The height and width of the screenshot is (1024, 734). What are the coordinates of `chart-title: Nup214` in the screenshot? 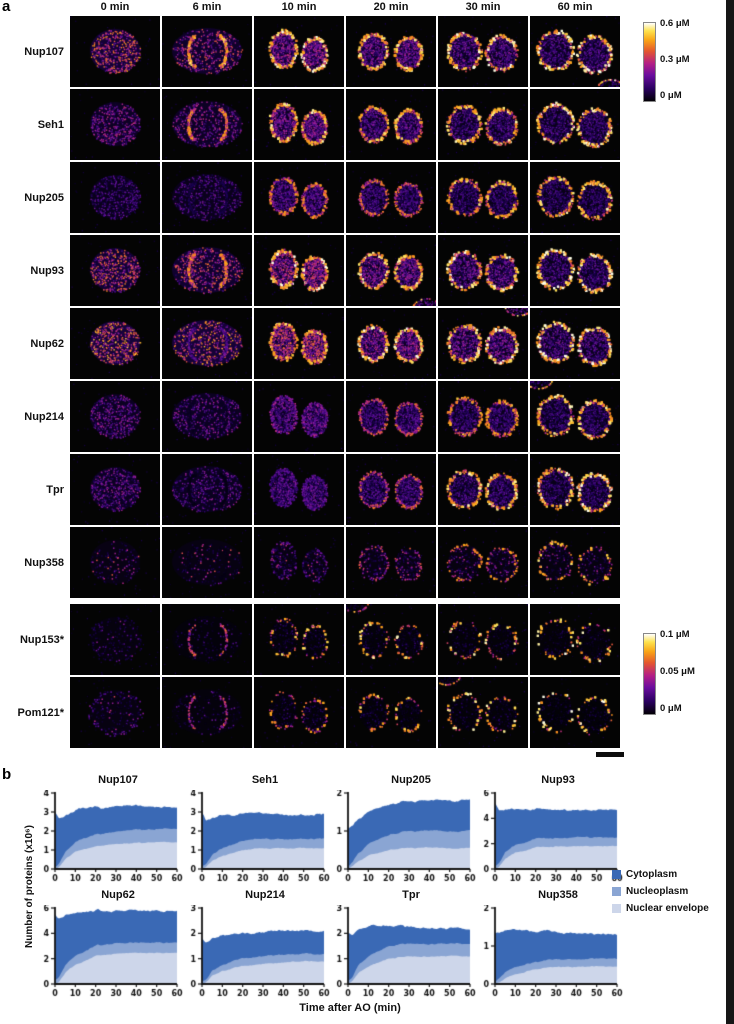 It's located at (265, 895).